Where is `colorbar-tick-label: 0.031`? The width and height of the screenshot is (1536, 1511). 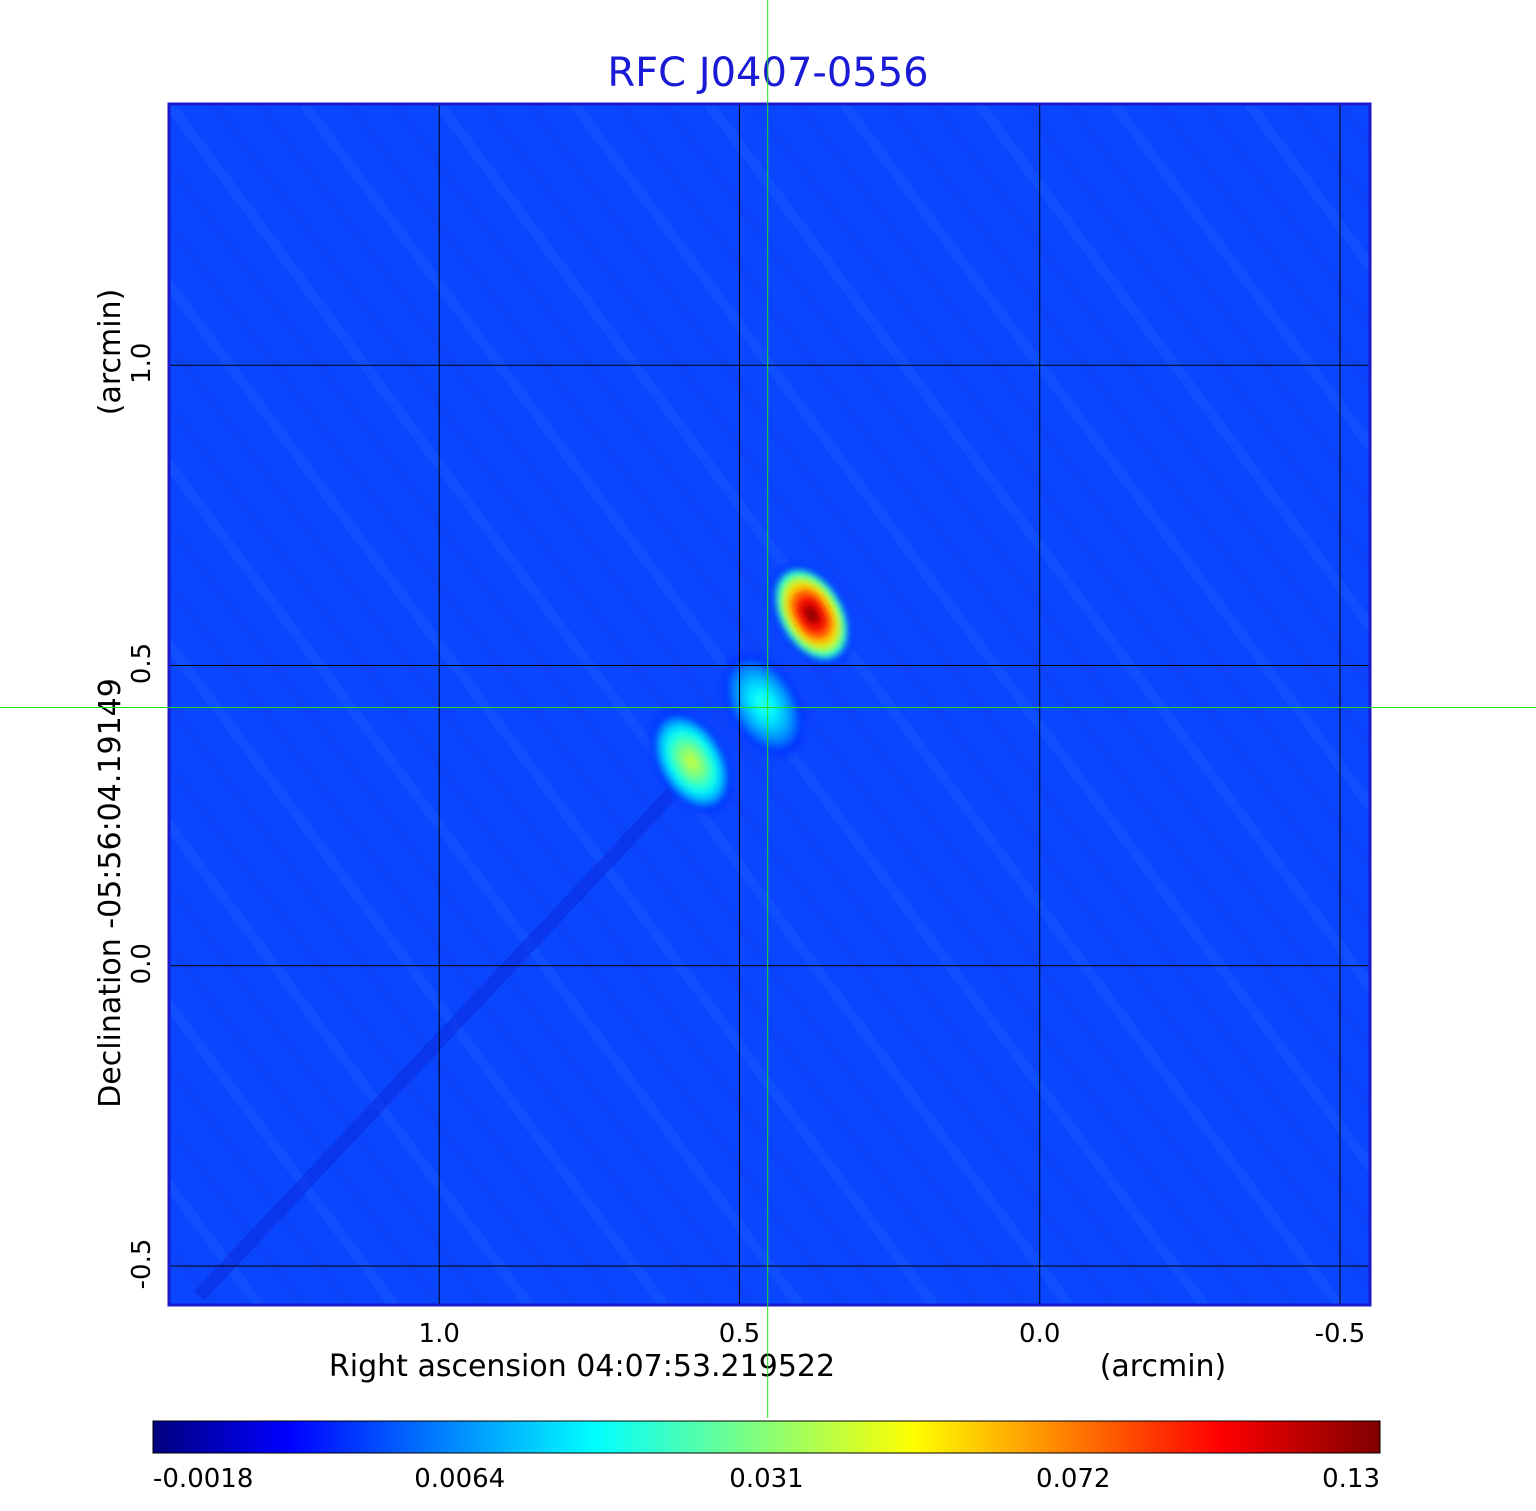 colorbar-tick-label: 0.031 is located at coordinates (766, 1479).